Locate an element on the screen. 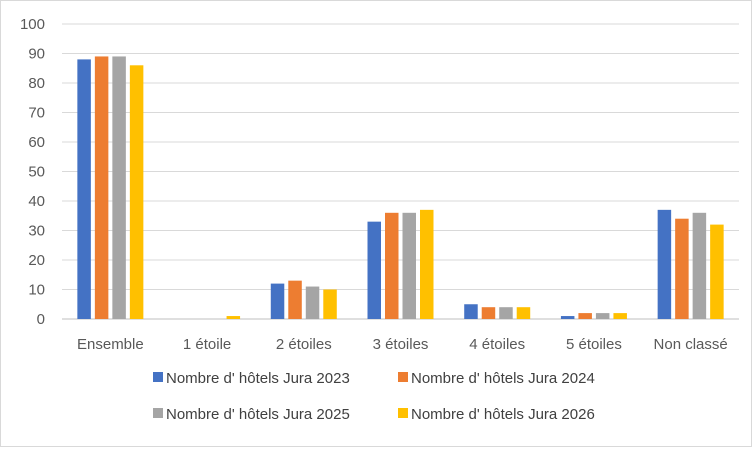  y-tick-label: 0 is located at coordinates (41, 319).